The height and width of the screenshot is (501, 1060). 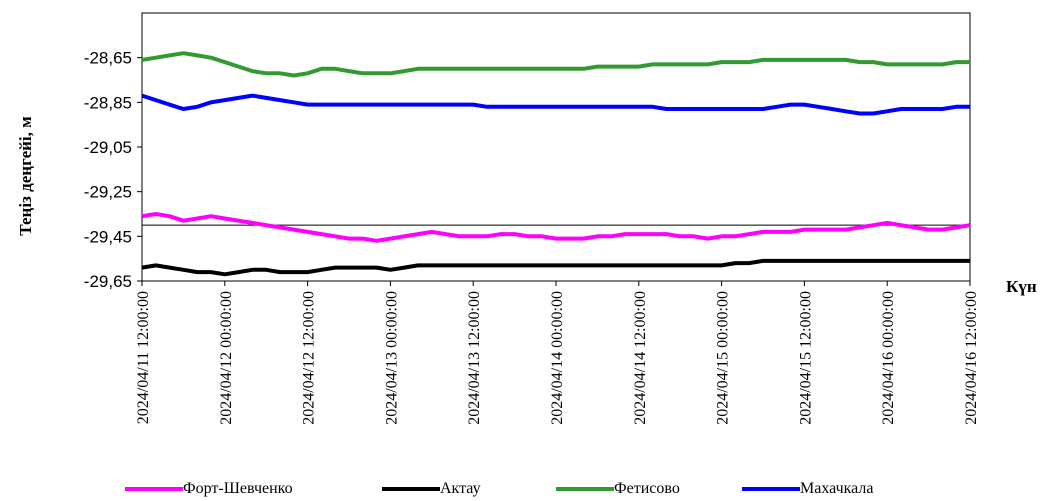 What do you see at coordinates (108, 147) in the screenshot?
I see `y-tick-label: -29,05` at bounding box center [108, 147].